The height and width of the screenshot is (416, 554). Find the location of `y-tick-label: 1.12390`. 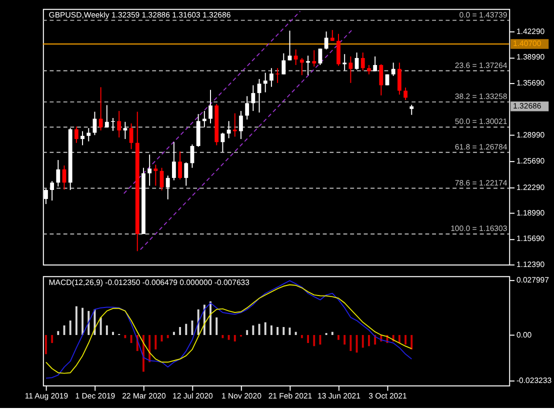

y-tick-label: 1.12390 is located at coordinates (531, 264).